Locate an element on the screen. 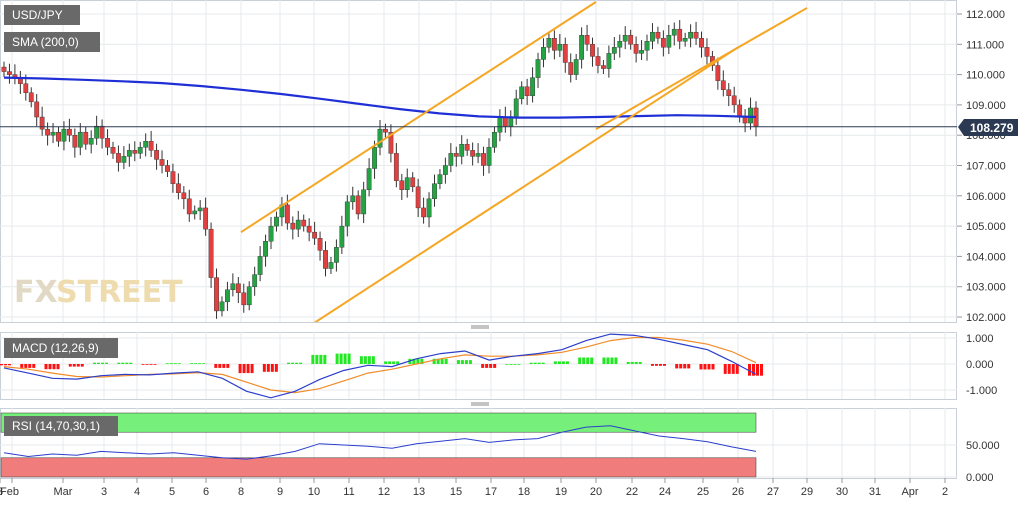 Image resolution: width=1032 pixels, height=505 pixels. x-tick-label: 6 is located at coordinates (206, 492).